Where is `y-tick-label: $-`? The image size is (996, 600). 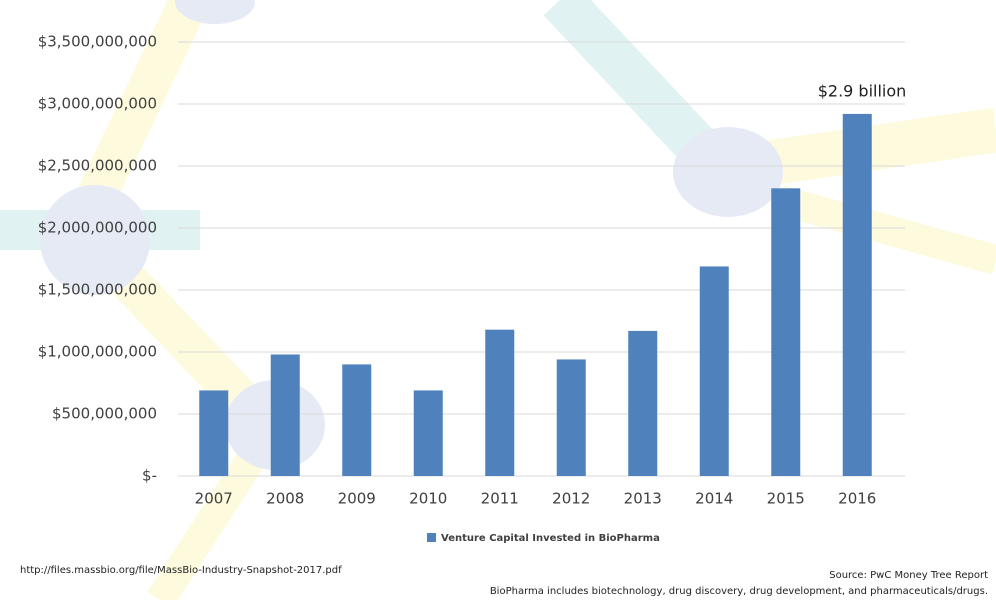 y-tick-label: $- is located at coordinates (149, 476).